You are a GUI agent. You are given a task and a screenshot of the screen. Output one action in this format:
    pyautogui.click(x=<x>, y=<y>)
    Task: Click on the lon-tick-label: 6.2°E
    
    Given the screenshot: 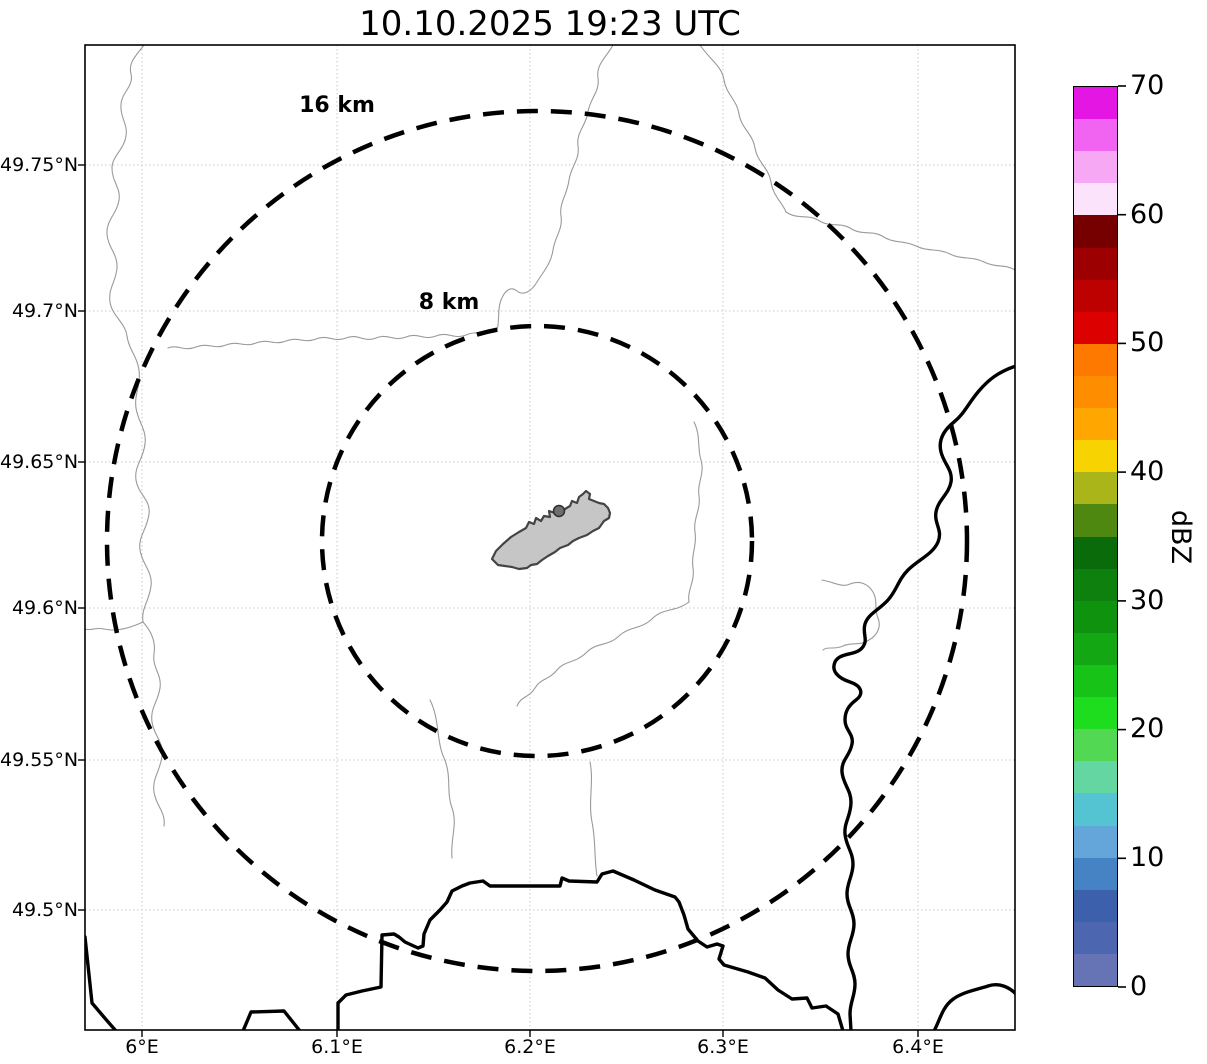 What is the action you would take?
    pyautogui.click(x=530, y=1047)
    